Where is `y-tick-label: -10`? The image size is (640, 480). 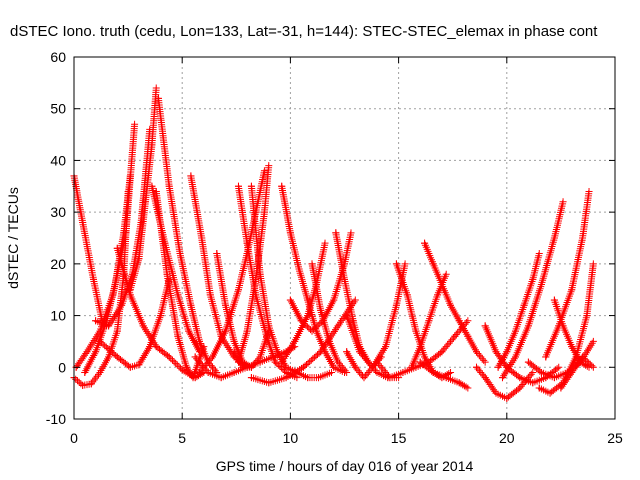 y-tick-label: -10 is located at coordinates (56, 419).